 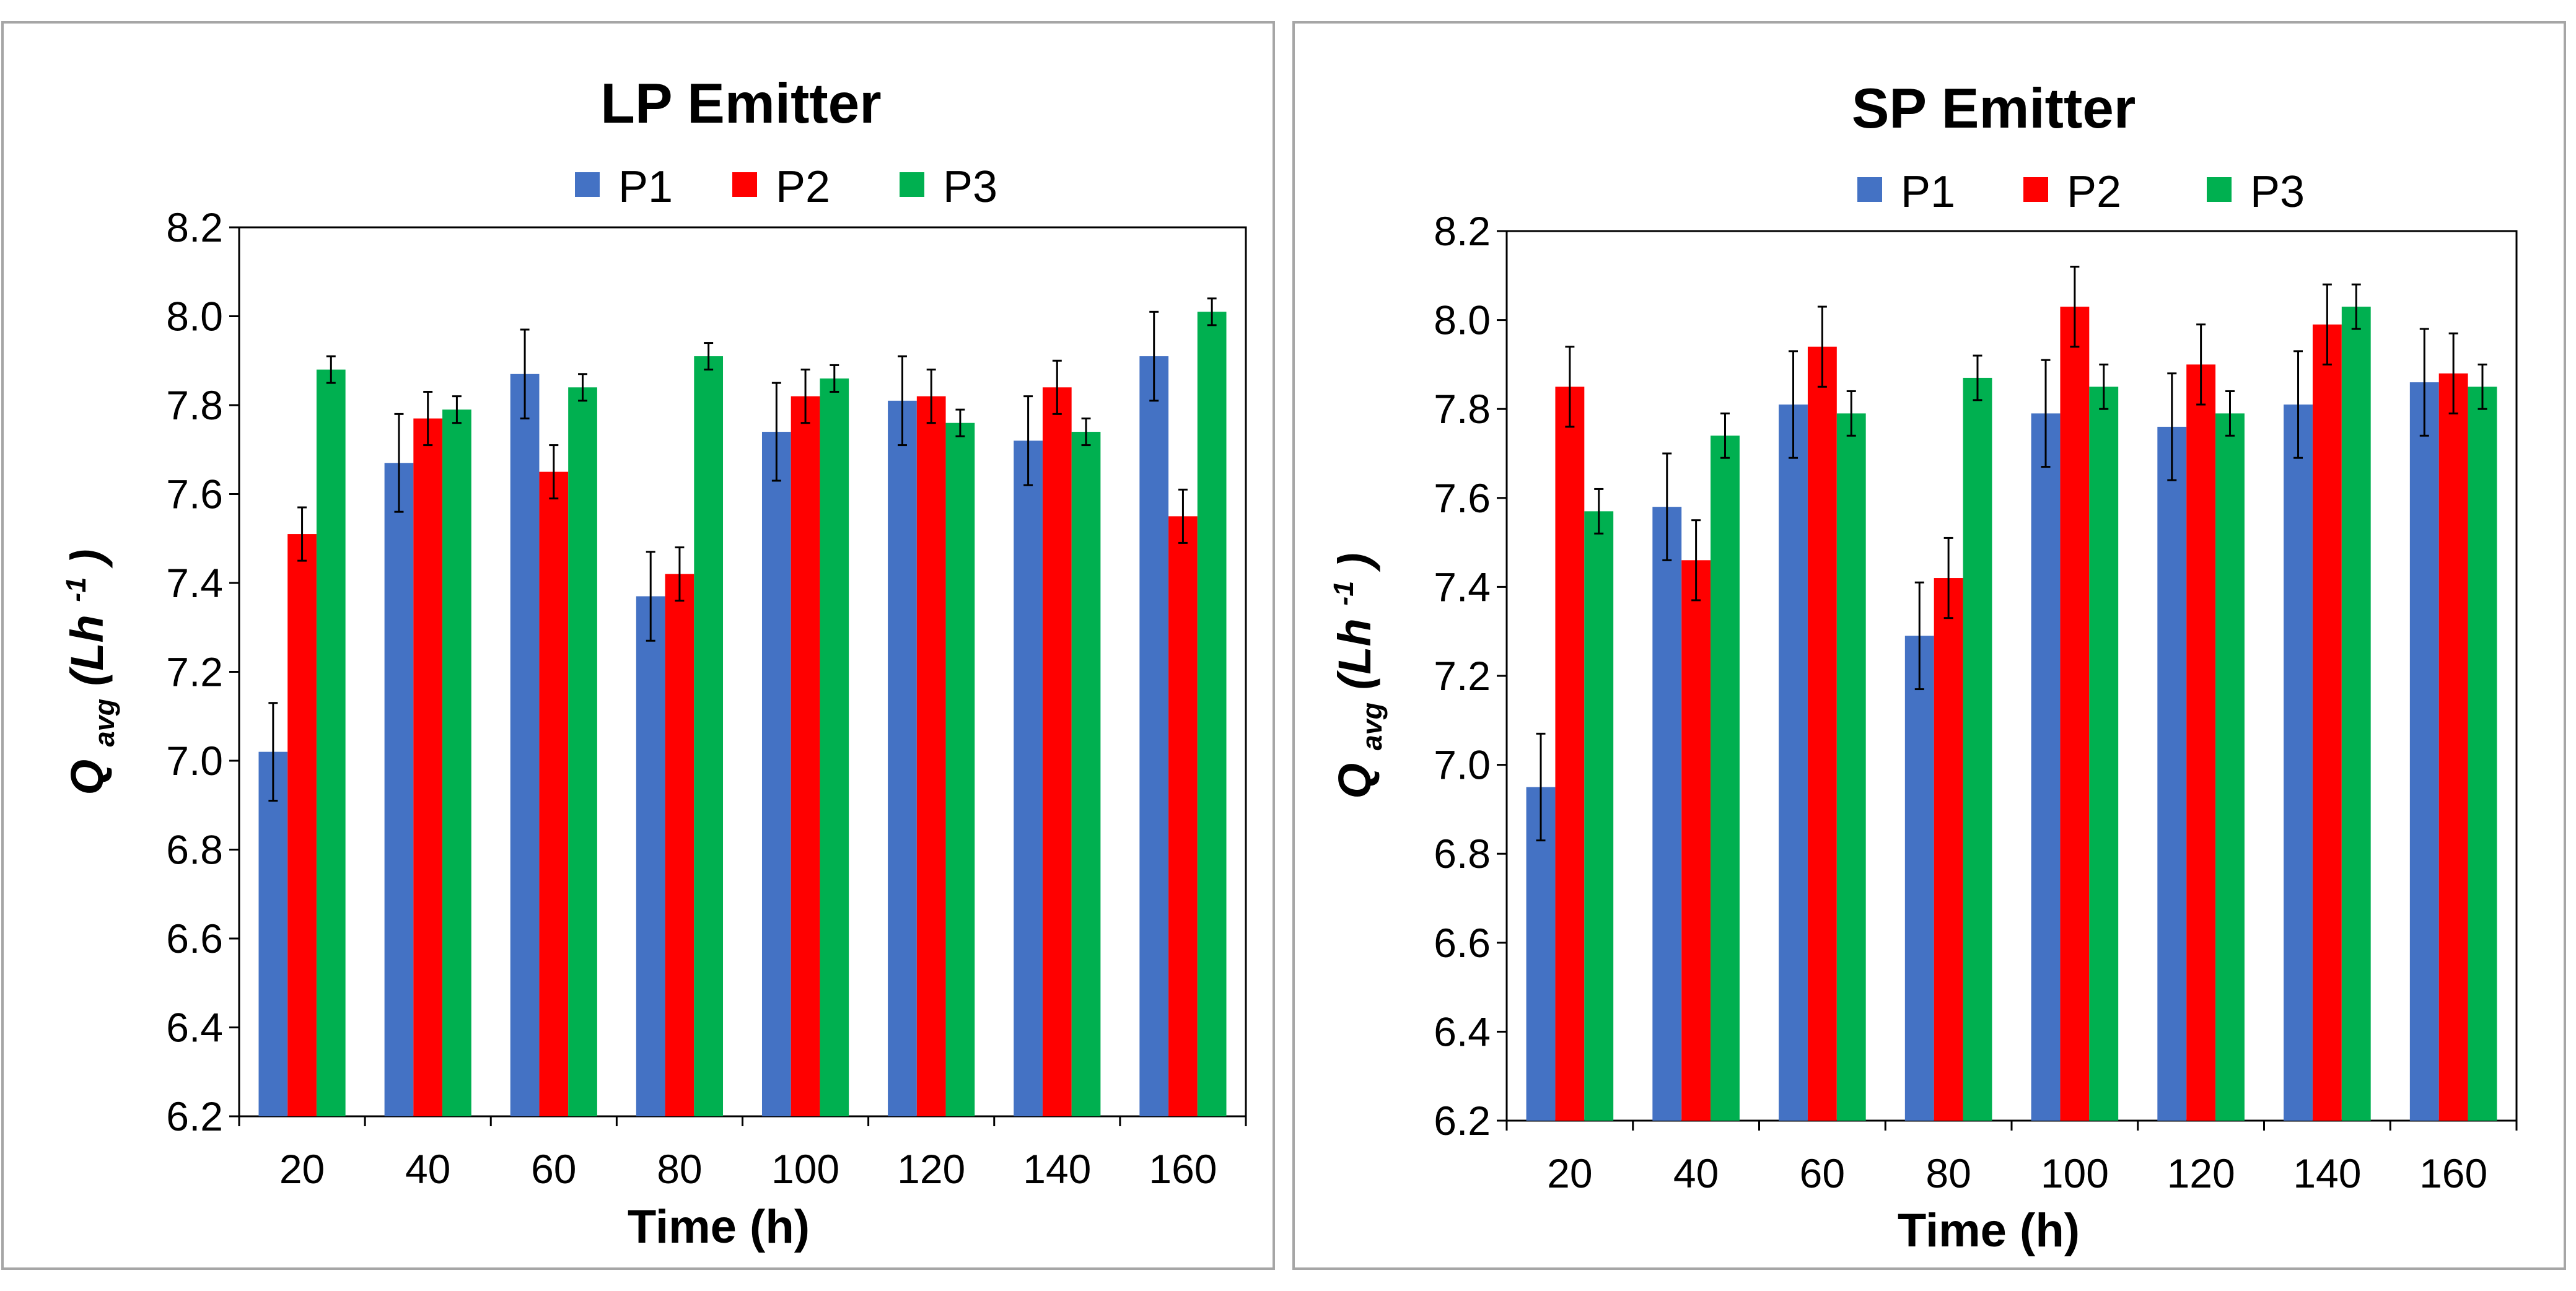 I want to click on sp-y-ticks: 6.2 6.4 6.6 6.8 7.0 7.2 7.4 7.6 7.8 8.0 8.2, so click(x=1470, y=676).